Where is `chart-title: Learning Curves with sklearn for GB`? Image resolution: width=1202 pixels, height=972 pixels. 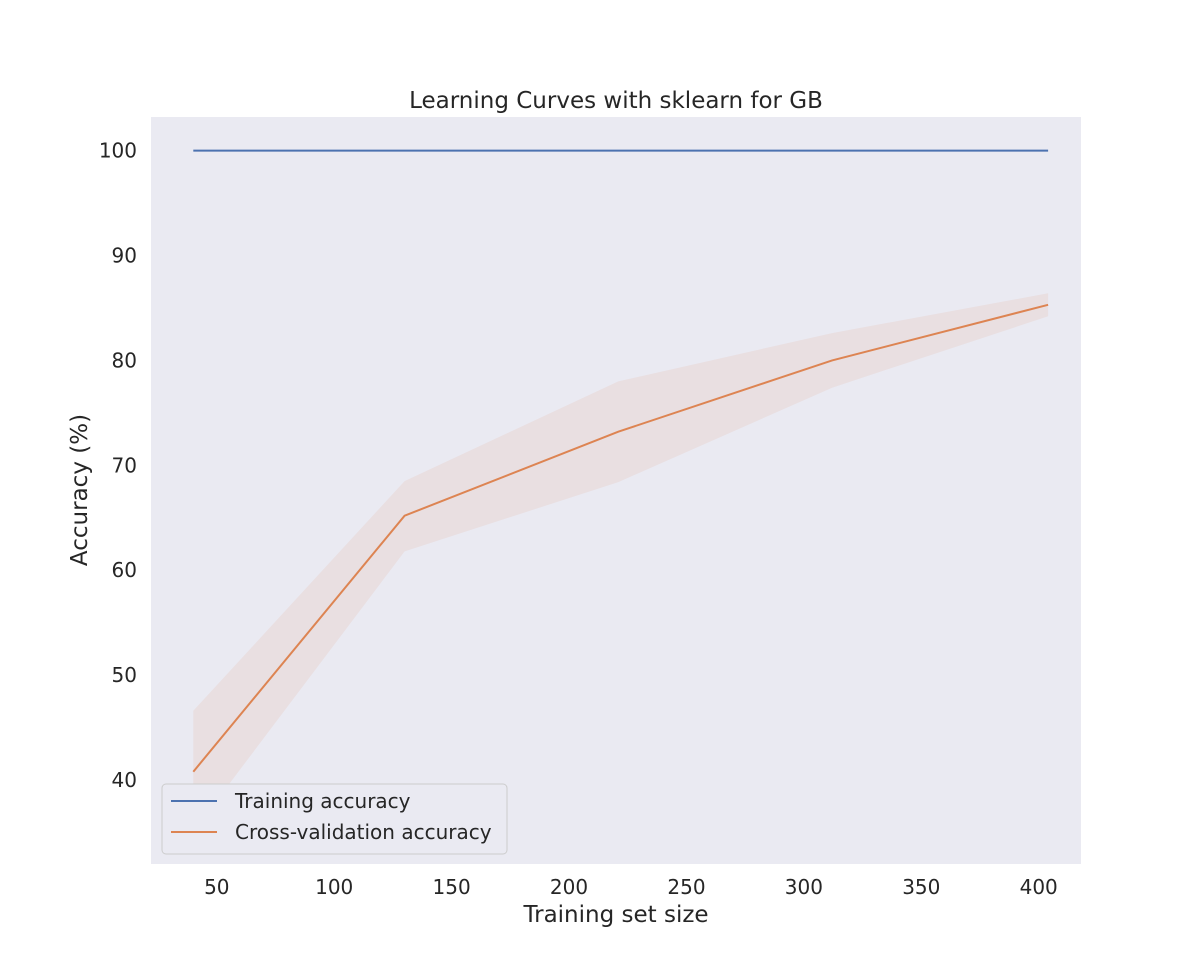
chart-title: Learning Curves with sklearn for GB is located at coordinates (616, 101).